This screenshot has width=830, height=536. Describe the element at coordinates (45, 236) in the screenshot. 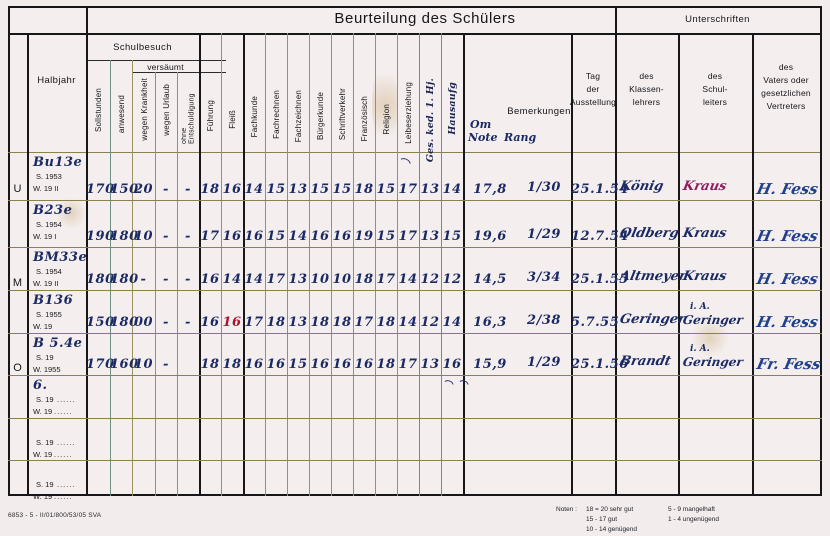

I see `row-winter: W. 19 I` at that location.